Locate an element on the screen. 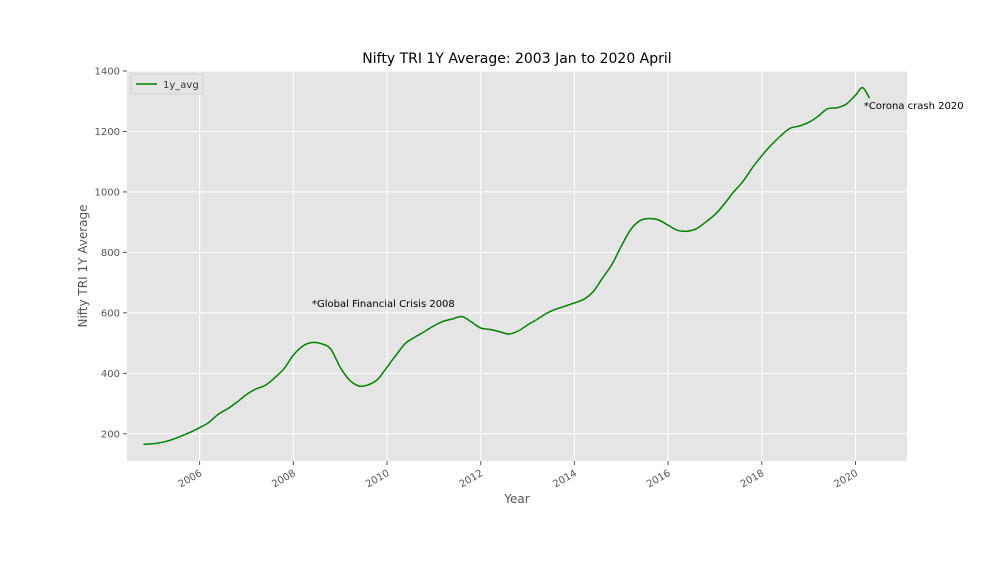  legend: 1y_avg is located at coordinates (167, 84).